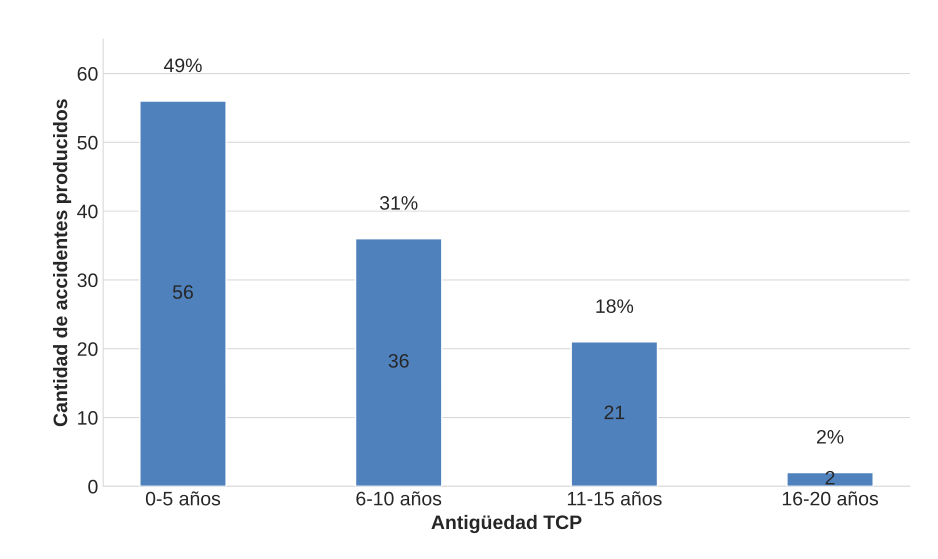 This screenshot has width=938, height=559. I want to click on y-tick-label: 40, so click(87, 211).